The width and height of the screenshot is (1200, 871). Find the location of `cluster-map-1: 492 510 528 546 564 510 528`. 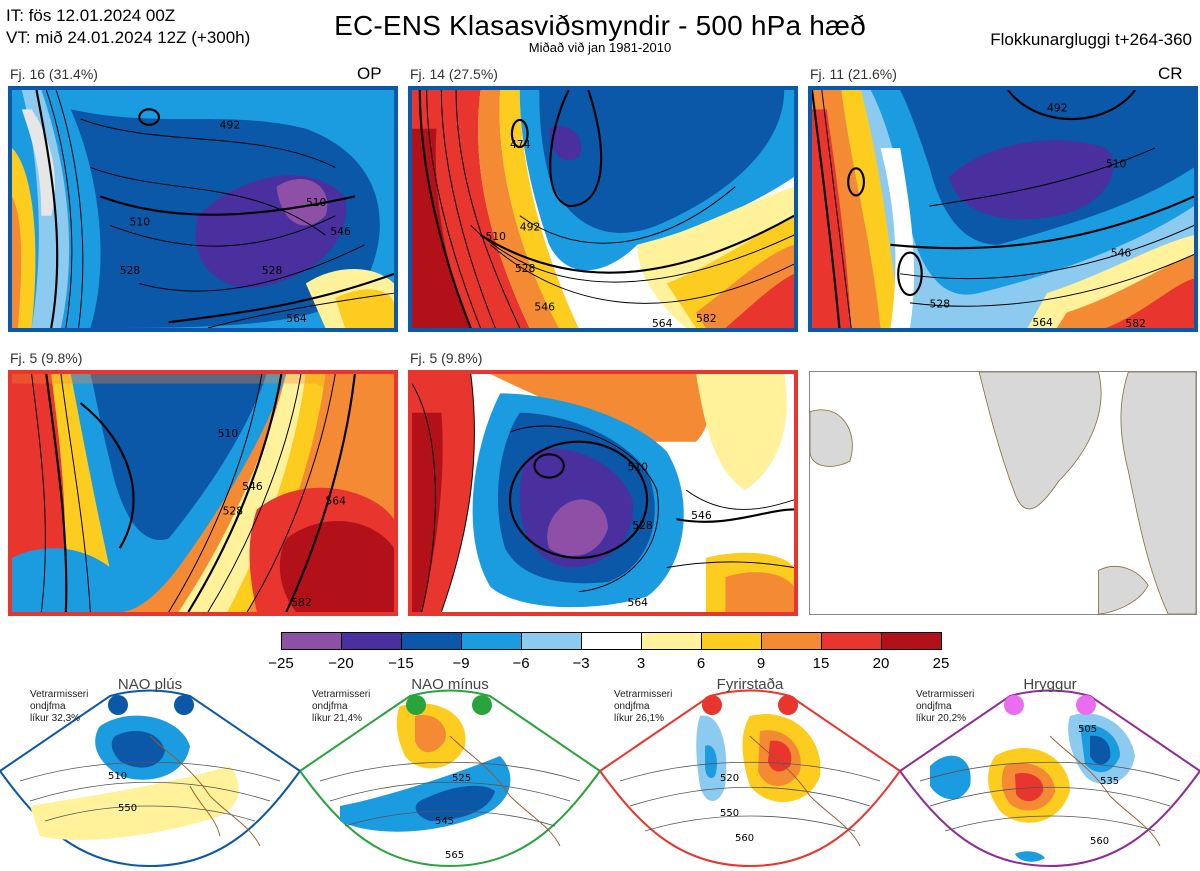

cluster-map-1: 492 510 528 546 564 510 528 is located at coordinates (203, 209).